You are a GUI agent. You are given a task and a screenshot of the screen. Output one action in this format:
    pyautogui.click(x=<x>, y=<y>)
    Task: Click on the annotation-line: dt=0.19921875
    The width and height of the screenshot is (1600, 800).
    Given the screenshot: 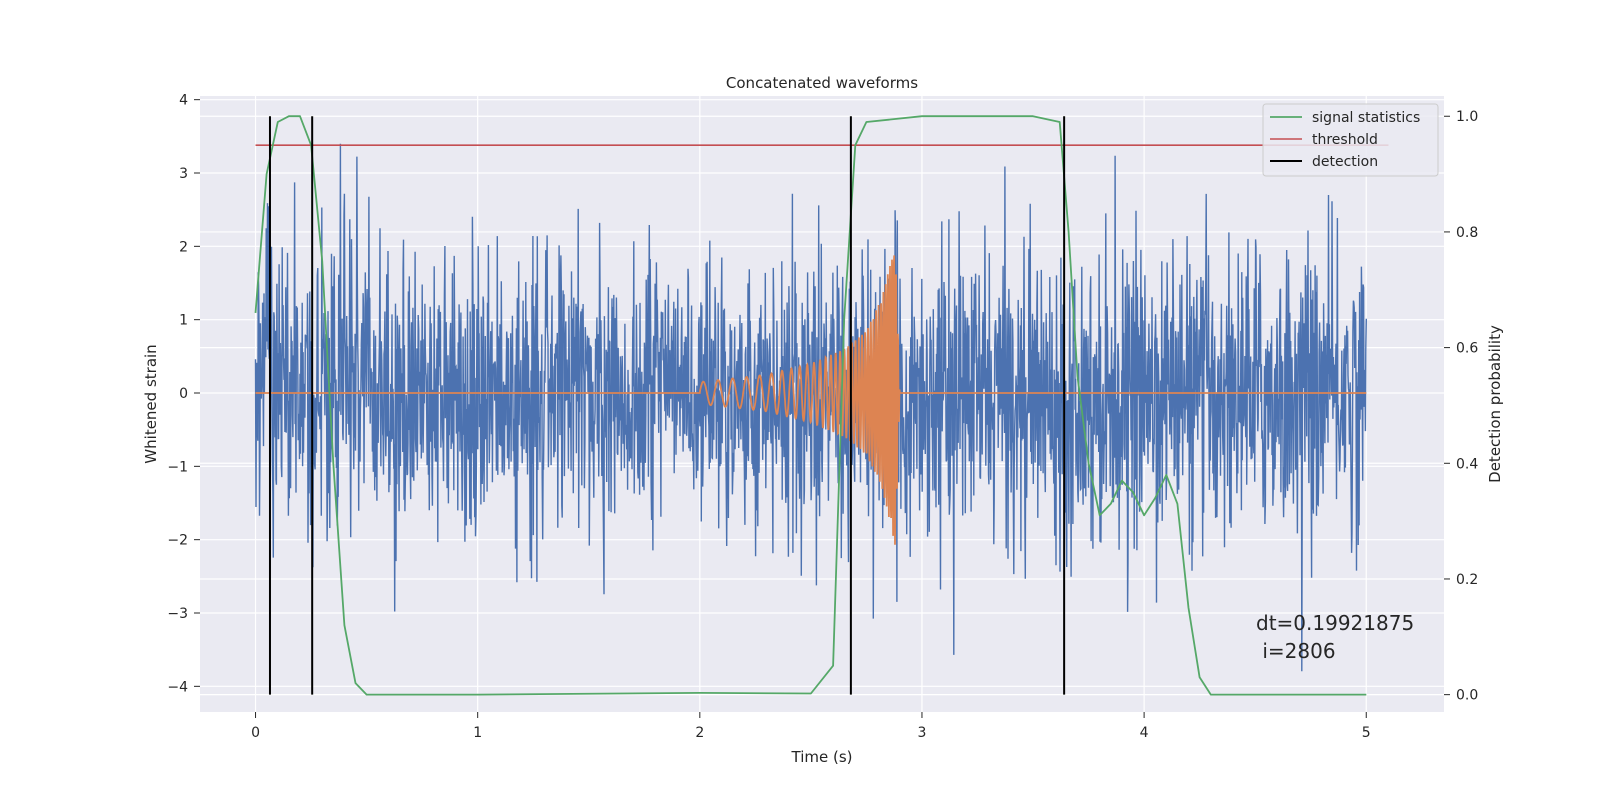 What is the action you would take?
    pyautogui.click(x=1335, y=623)
    